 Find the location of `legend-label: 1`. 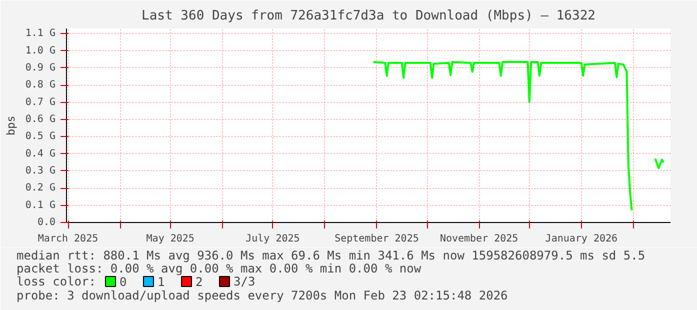

legend-label: 1 is located at coordinates (161, 282).